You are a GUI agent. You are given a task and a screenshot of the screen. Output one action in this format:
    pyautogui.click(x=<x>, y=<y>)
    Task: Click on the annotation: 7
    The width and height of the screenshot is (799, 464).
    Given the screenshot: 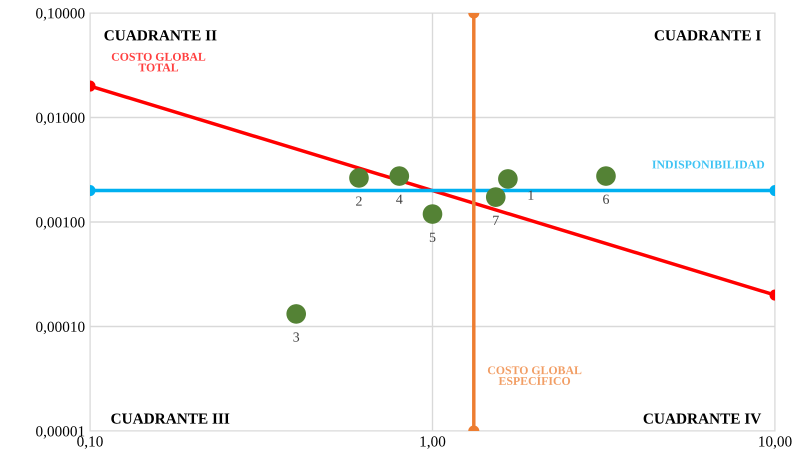 What is the action you would take?
    pyautogui.click(x=496, y=220)
    